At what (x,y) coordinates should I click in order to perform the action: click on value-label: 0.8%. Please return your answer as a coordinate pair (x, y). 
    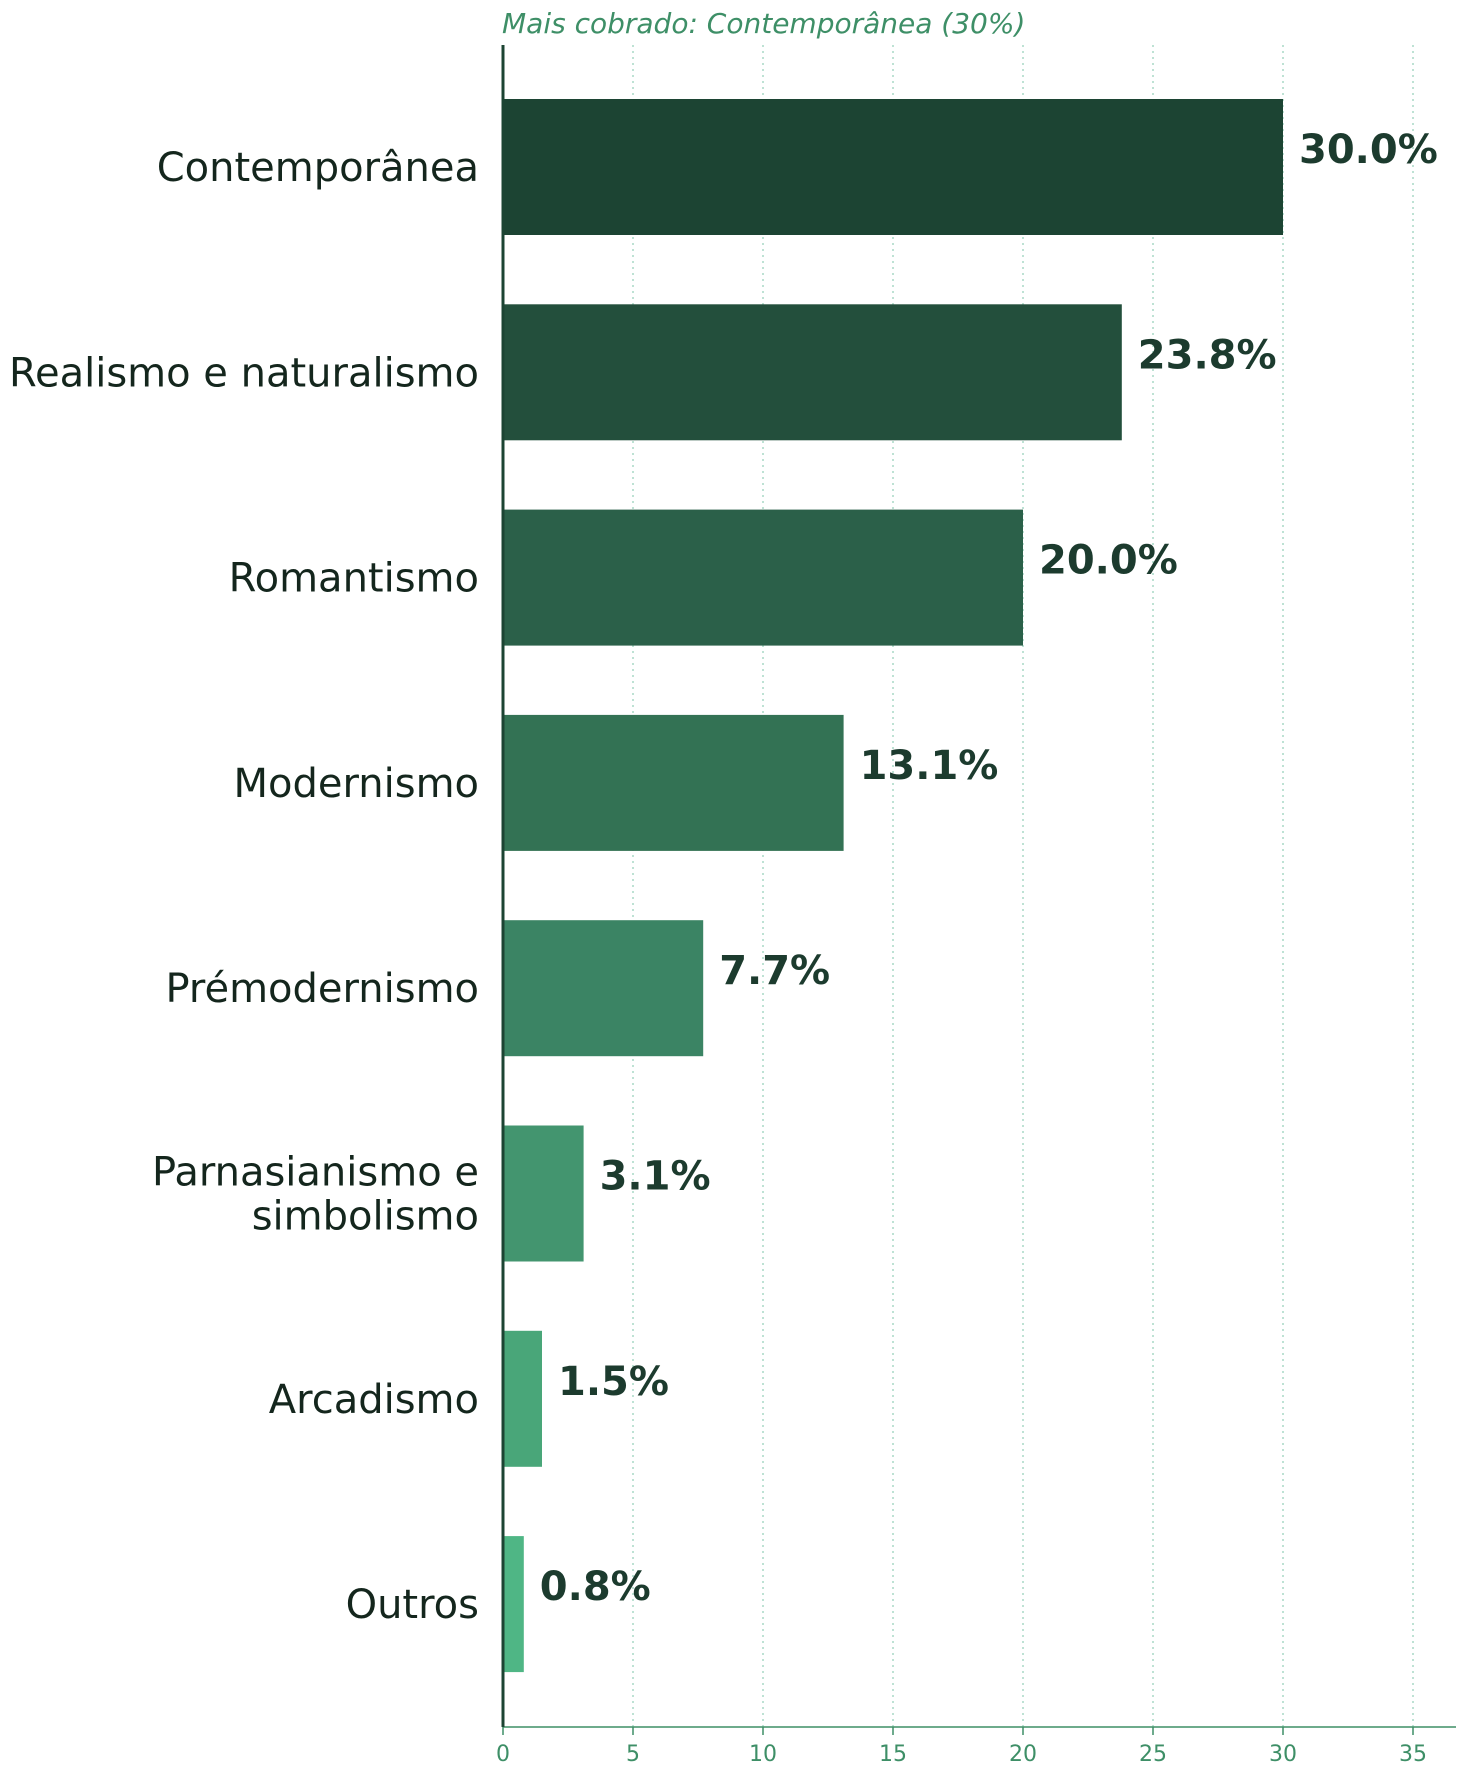
    Looking at the image, I should click on (595, 1587).